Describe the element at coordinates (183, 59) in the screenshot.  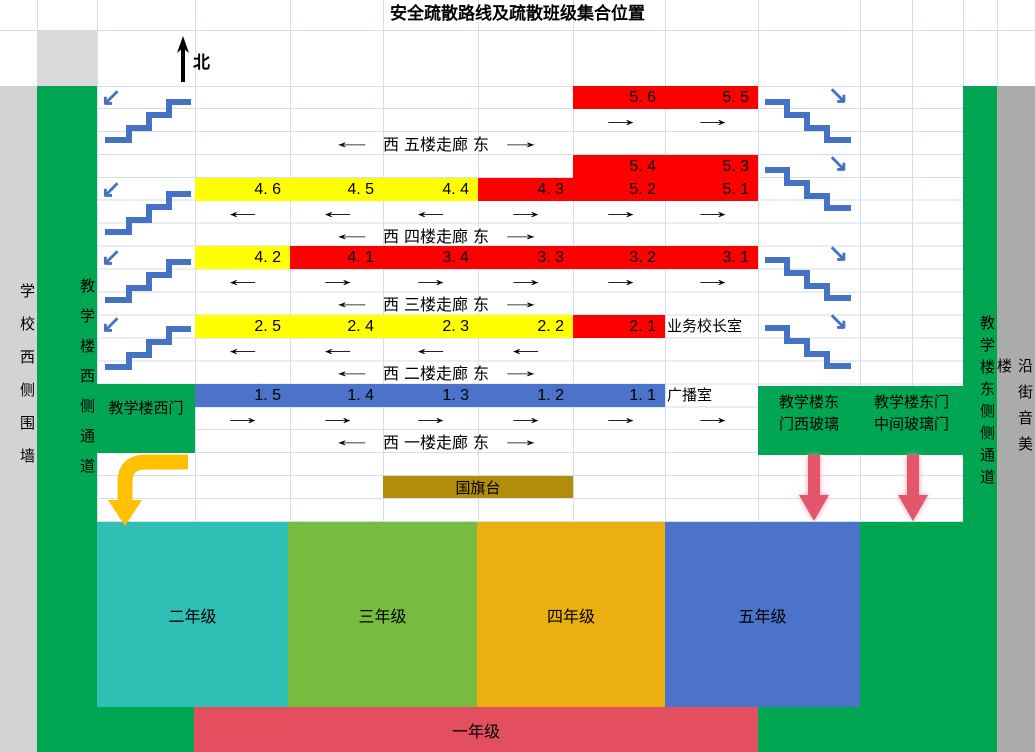
I see `north-arrow-icon` at that location.